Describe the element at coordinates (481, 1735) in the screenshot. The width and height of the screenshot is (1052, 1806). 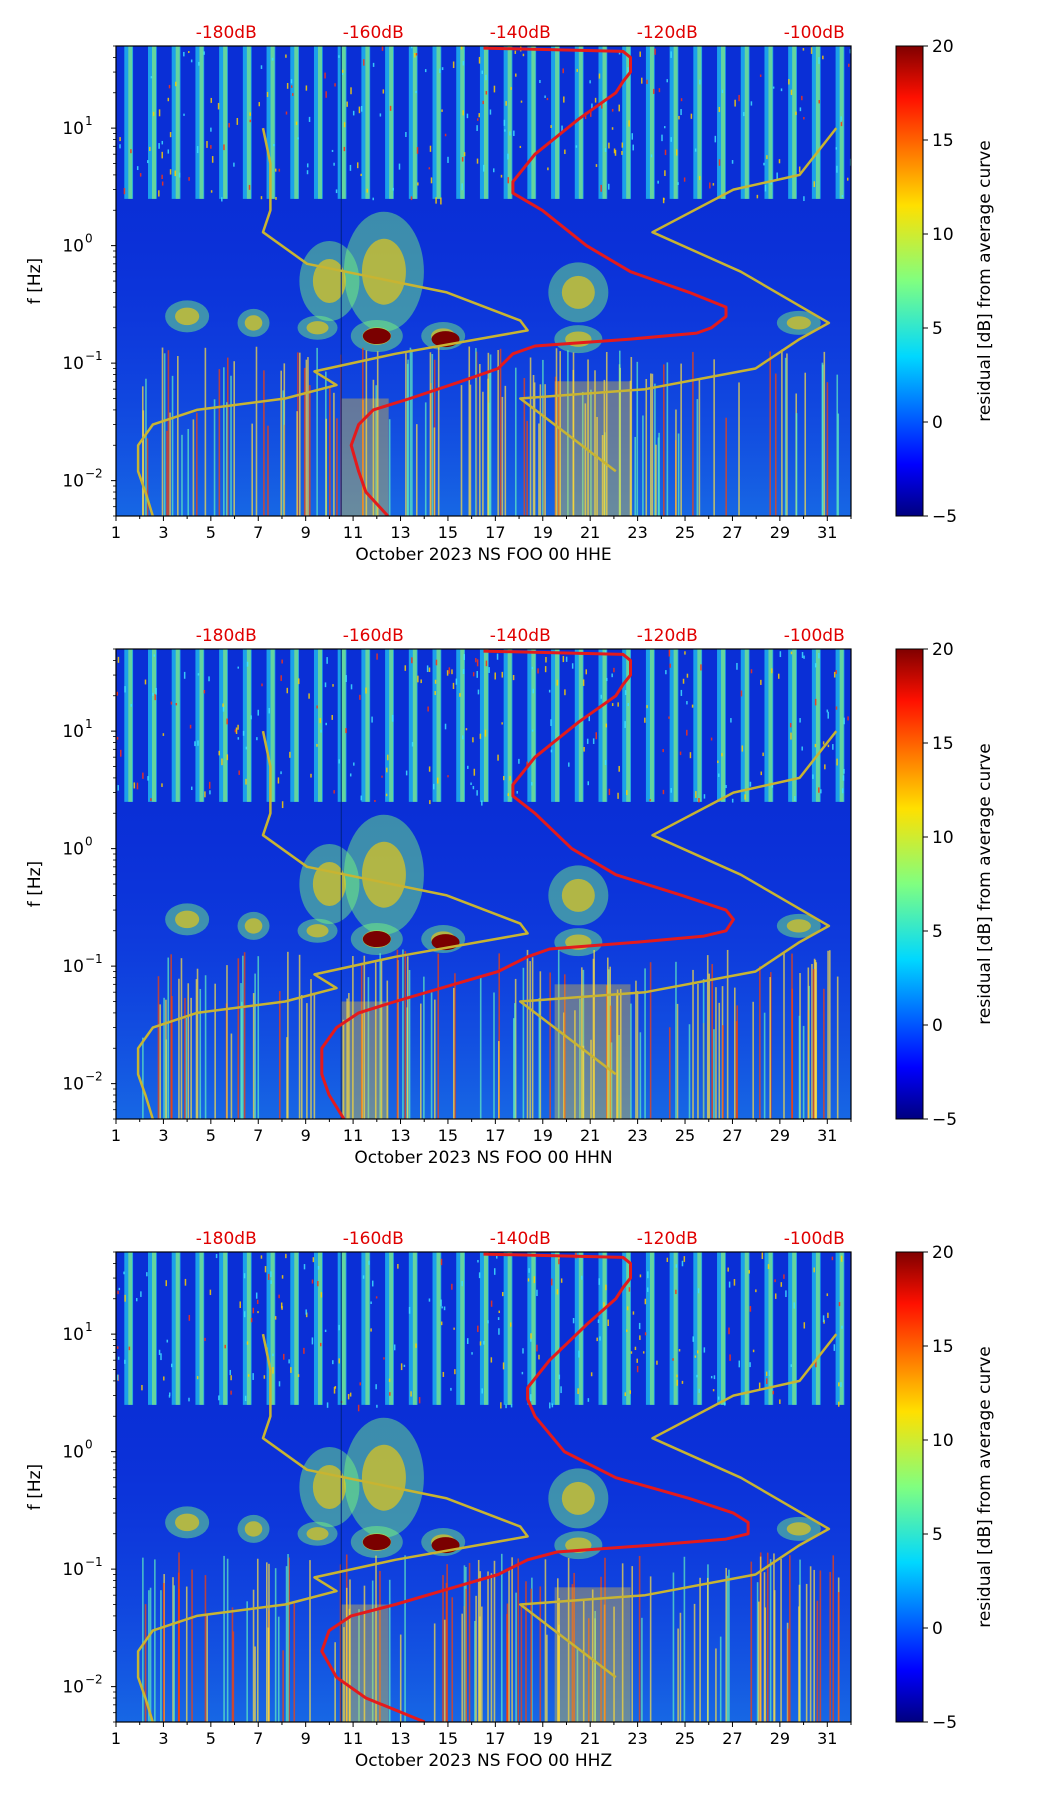
I see `x-axis: 1 3 5 7 9 11 13 15 17 19 21 23 25 27 29 31` at that location.